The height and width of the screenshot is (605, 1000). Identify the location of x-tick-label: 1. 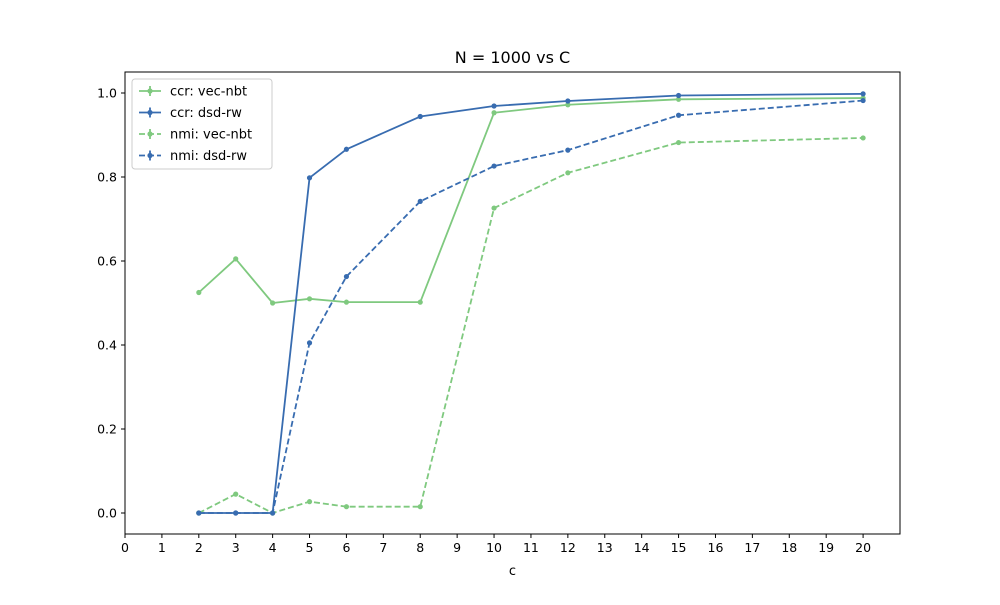
(162, 547).